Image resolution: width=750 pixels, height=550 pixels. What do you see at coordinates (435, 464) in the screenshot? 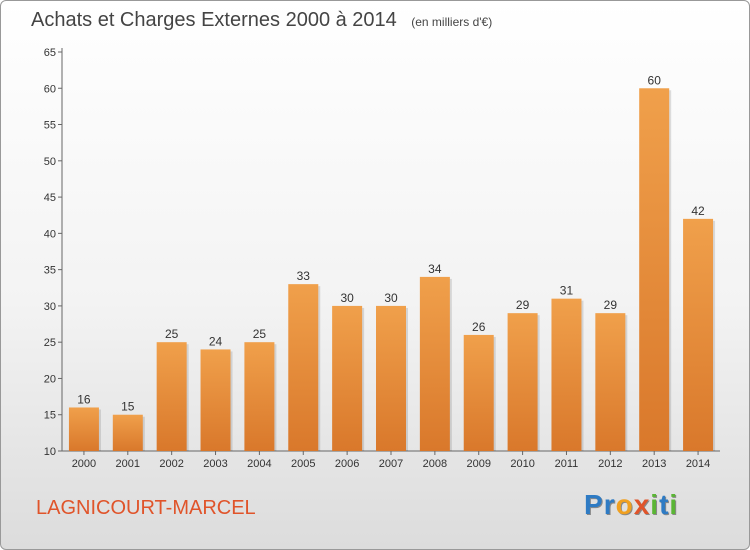
I see `x-tick-label: 2008` at bounding box center [435, 464].